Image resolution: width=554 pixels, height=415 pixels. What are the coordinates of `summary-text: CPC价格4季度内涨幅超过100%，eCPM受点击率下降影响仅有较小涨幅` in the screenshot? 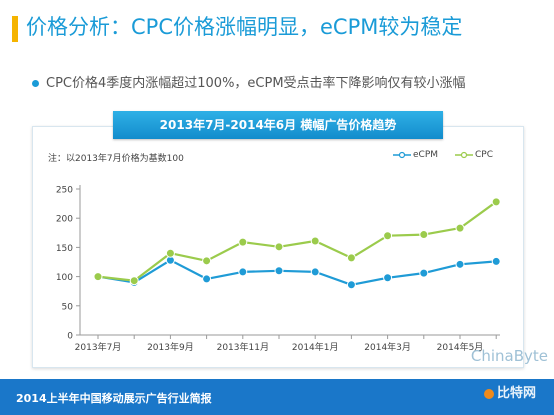 It's located at (256, 83).